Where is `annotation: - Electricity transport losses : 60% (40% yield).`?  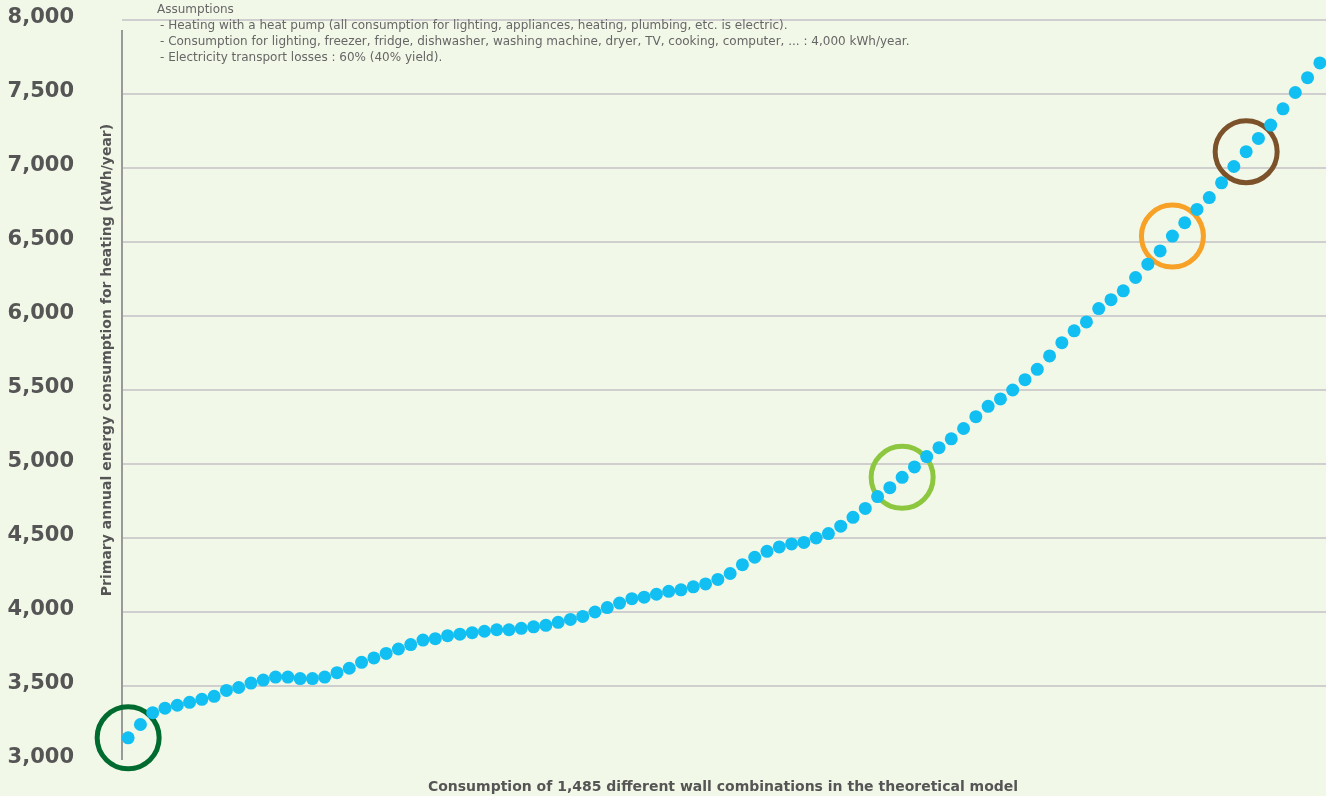 annotation: - Electricity transport losses : 60% (40% yield). is located at coordinates (301, 57).